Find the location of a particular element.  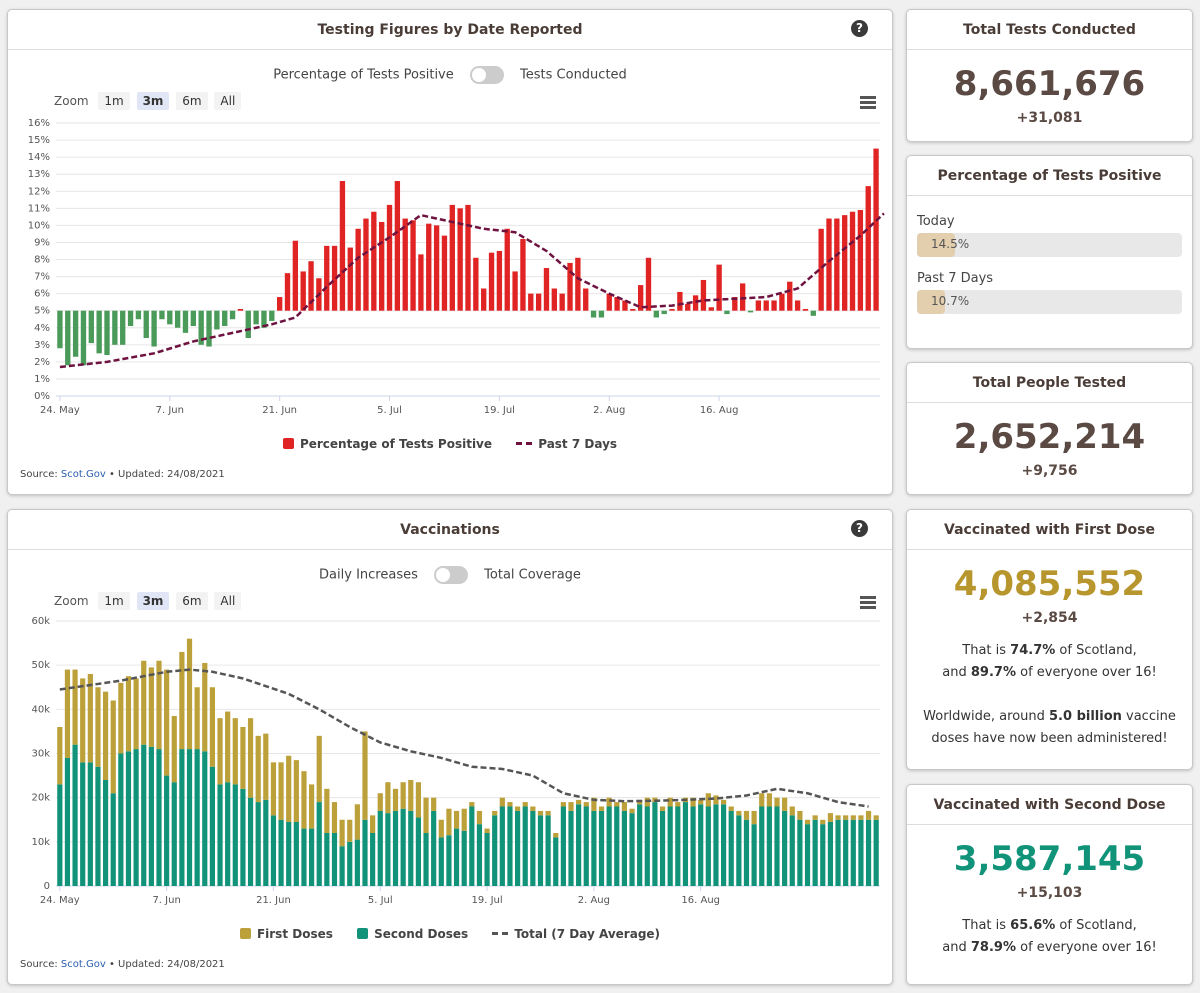

week-value: 10.7% is located at coordinates (950, 301).